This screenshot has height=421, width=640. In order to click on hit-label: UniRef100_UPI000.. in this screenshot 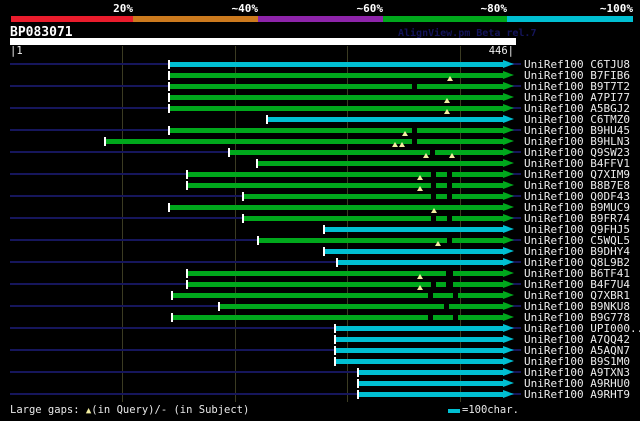, I will do `click(582, 328)`.